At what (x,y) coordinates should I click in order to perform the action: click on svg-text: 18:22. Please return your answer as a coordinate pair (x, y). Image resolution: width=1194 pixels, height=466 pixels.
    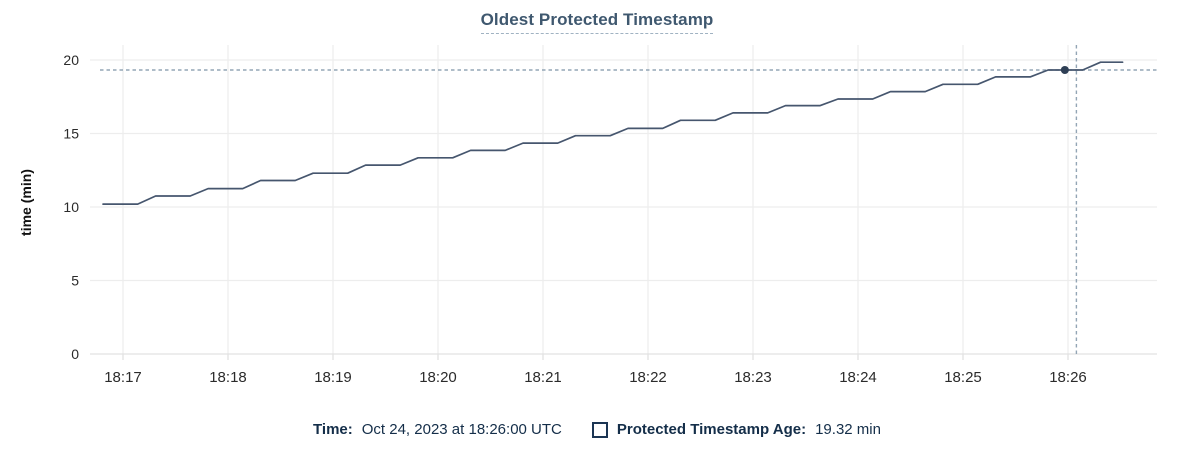
    Looking at the image, I should click on (648, 377).